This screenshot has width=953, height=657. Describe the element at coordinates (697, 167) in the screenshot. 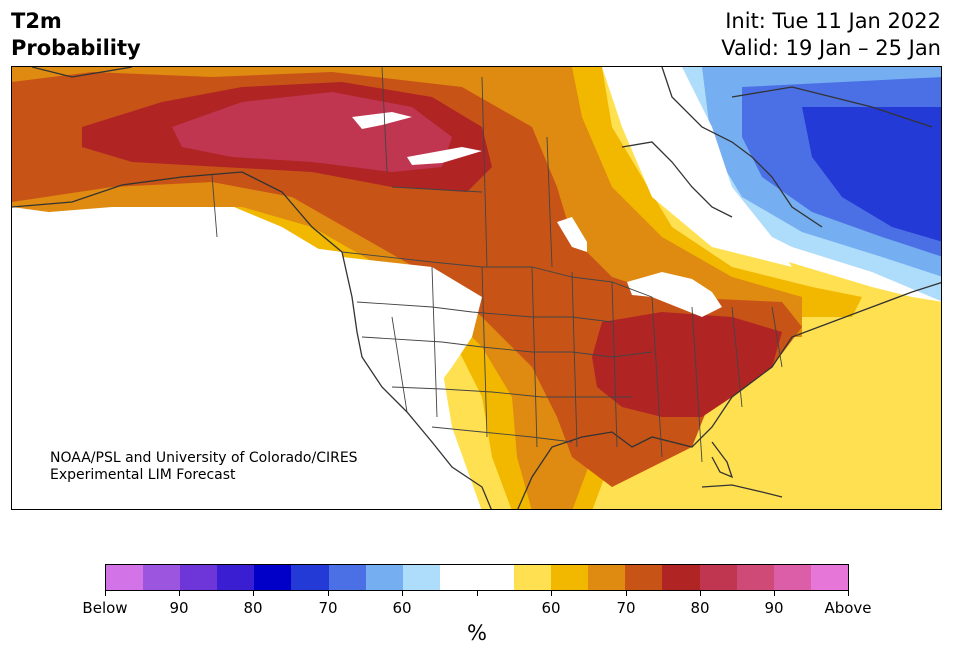

I see `neutral-area-northeast` at that location.